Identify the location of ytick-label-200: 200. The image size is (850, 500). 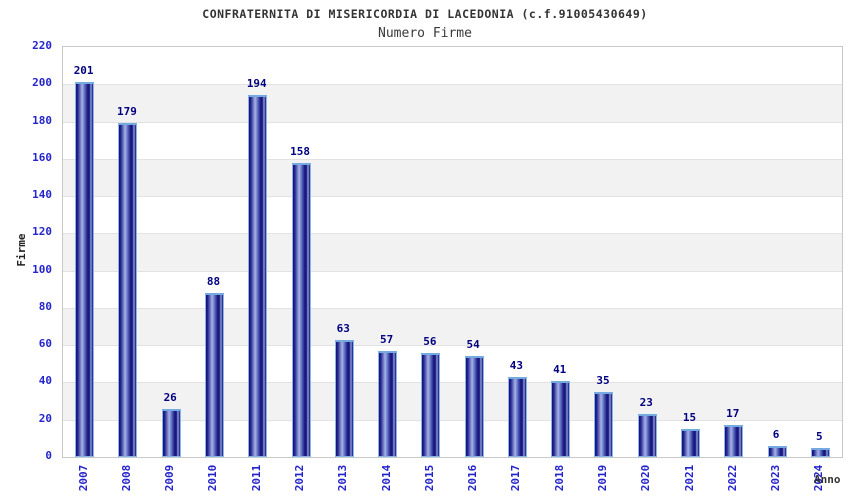
(42, 83).